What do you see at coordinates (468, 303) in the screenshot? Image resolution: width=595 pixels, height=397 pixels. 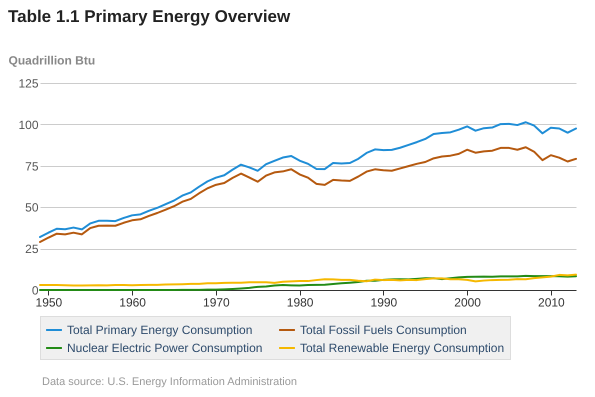 I see `x-tick-label: 2000` at bounding box center [468, 303].